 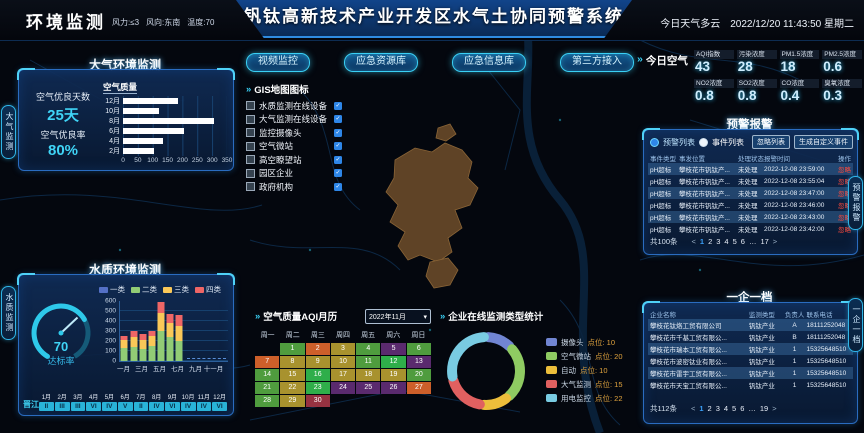 What do you see at coordinates (750, 361) in the screenshot?
I see `enterprise-row: 攀枝花市波密钛业有限公... 钒钛产业 1 15325648510` at bounding box center [750, 361].